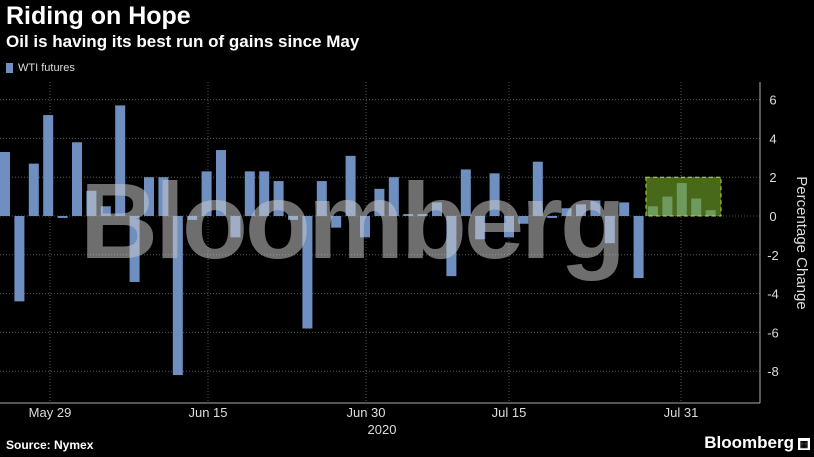 Image resolution: width=814 pixels, height=457 pixels. Describe the element at coordinates (50, 445) in the screenshot. I see `source-note: Source: Nymex` at that location.